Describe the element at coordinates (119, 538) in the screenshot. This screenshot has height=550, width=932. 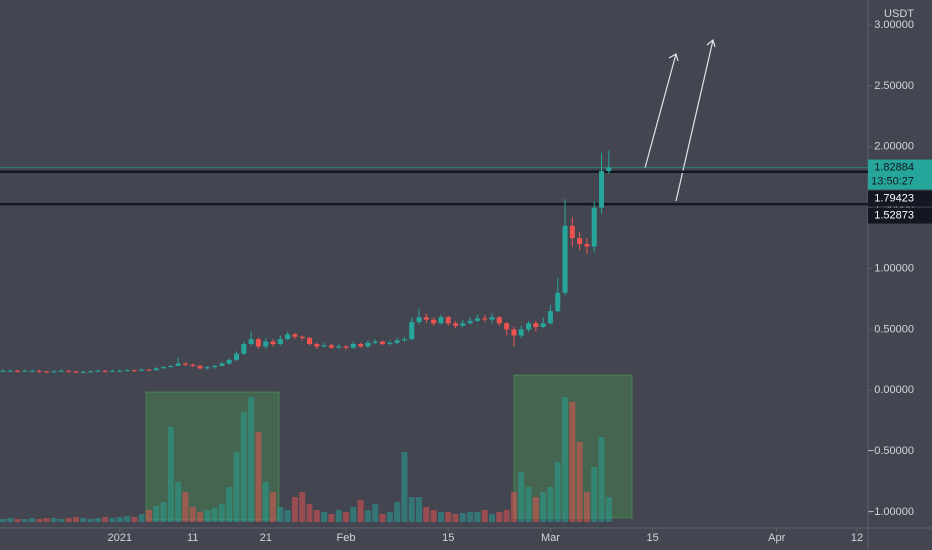
I see `x-tick-label: 2021` at that location.